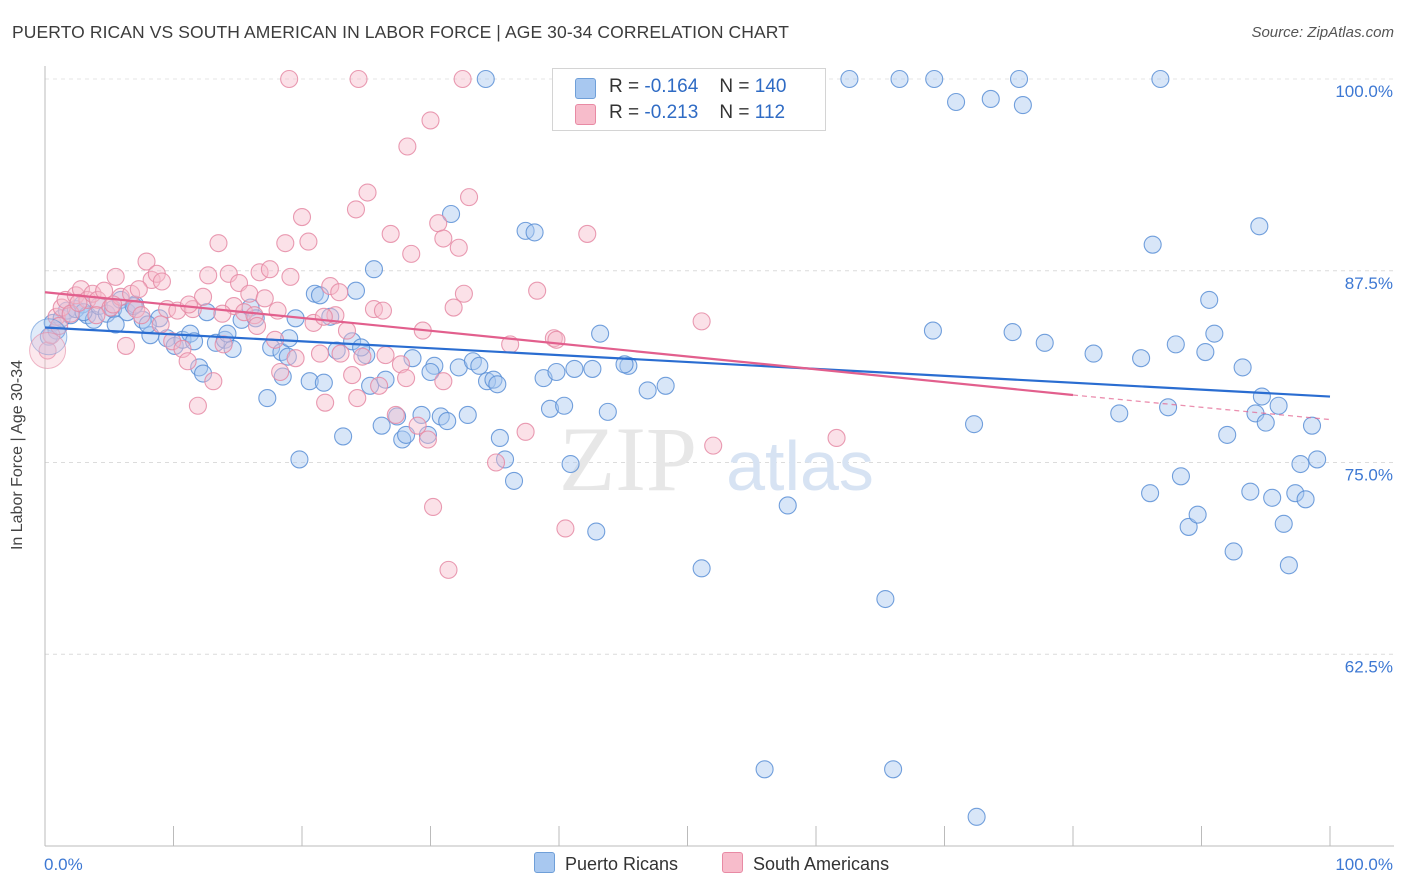 Image resolution: width=1406 pixels, height=892 pixels. What do you see at coordinates (48, 351) in the screenshot?
I see `point-south-american-cluster` at bounding box center [48, 351].